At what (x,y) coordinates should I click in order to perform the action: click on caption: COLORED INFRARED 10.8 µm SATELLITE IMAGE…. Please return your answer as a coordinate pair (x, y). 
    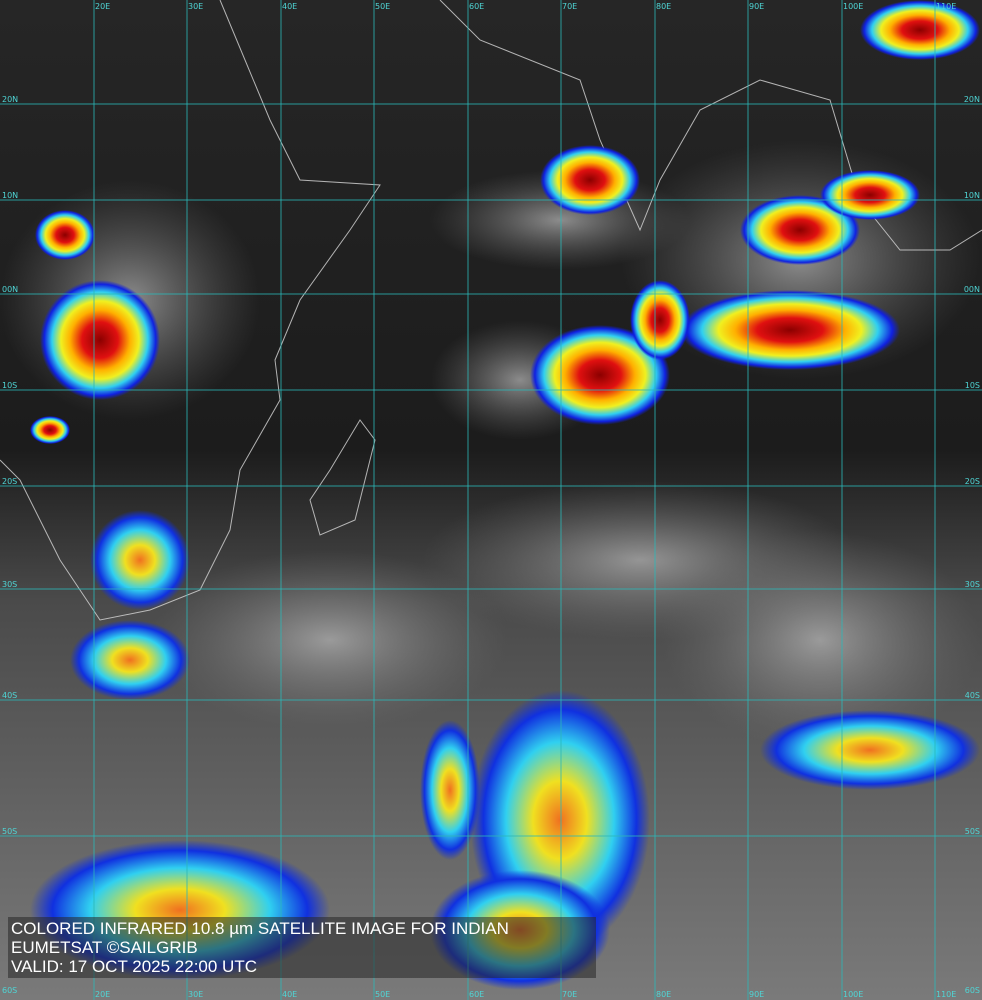
    Looking at the image, I should click on (302, 947).